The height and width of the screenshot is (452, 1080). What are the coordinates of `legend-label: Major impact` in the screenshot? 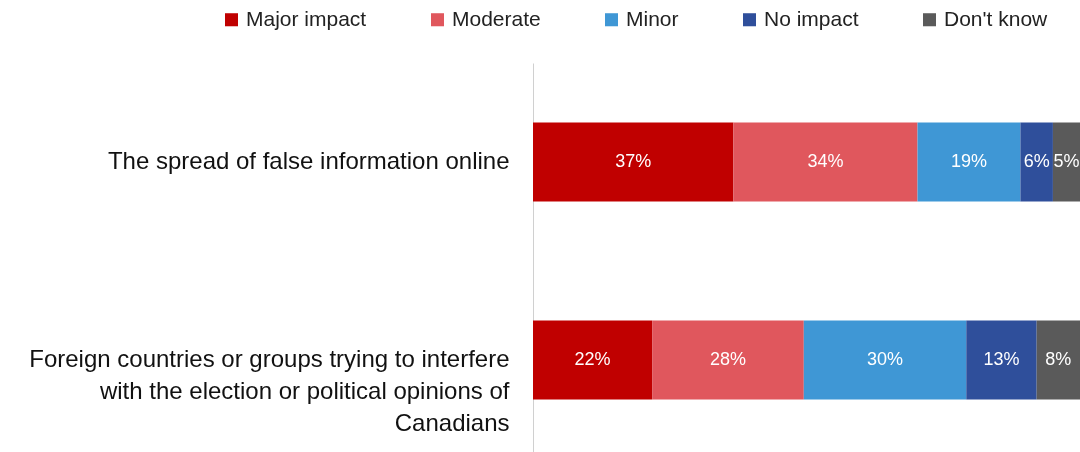 It's located at (306, 18).